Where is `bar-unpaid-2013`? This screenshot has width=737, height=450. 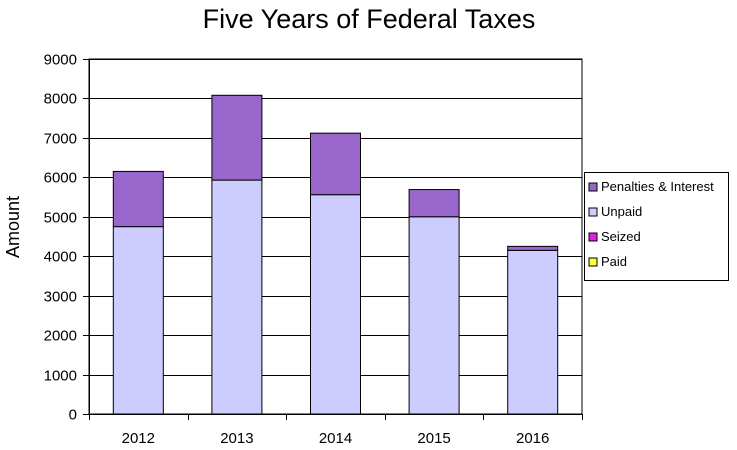 bar-unpaid-2013 is located at coordinates (237, 297).